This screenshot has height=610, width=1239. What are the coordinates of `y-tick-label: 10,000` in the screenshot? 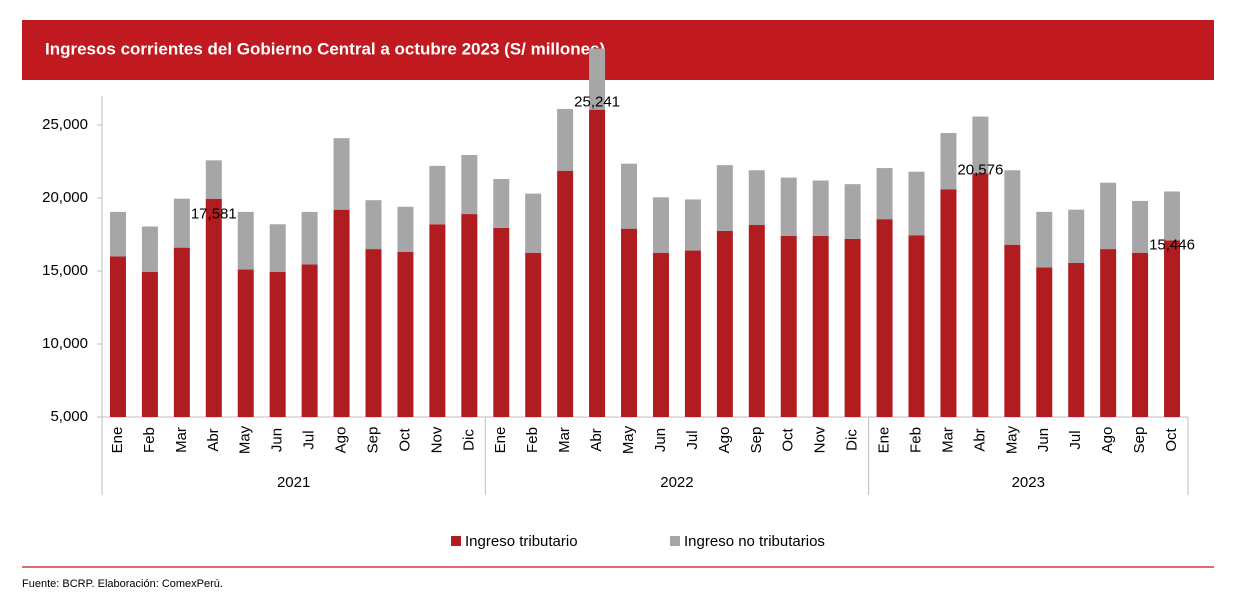 It's located at (65, 343).